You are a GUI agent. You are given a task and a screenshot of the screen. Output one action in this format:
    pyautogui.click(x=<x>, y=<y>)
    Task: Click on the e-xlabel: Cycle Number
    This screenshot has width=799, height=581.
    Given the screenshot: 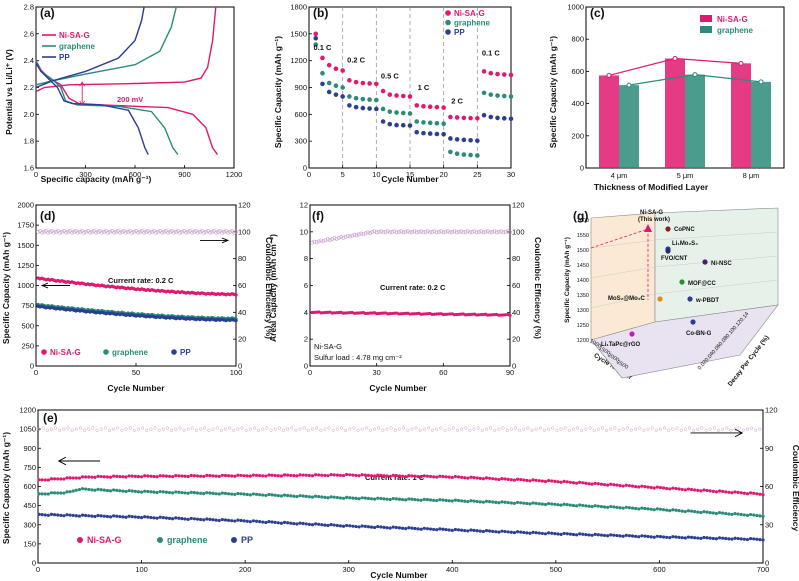 What is the action you would take?
    pyautogui.click(x=399, y=575)
    